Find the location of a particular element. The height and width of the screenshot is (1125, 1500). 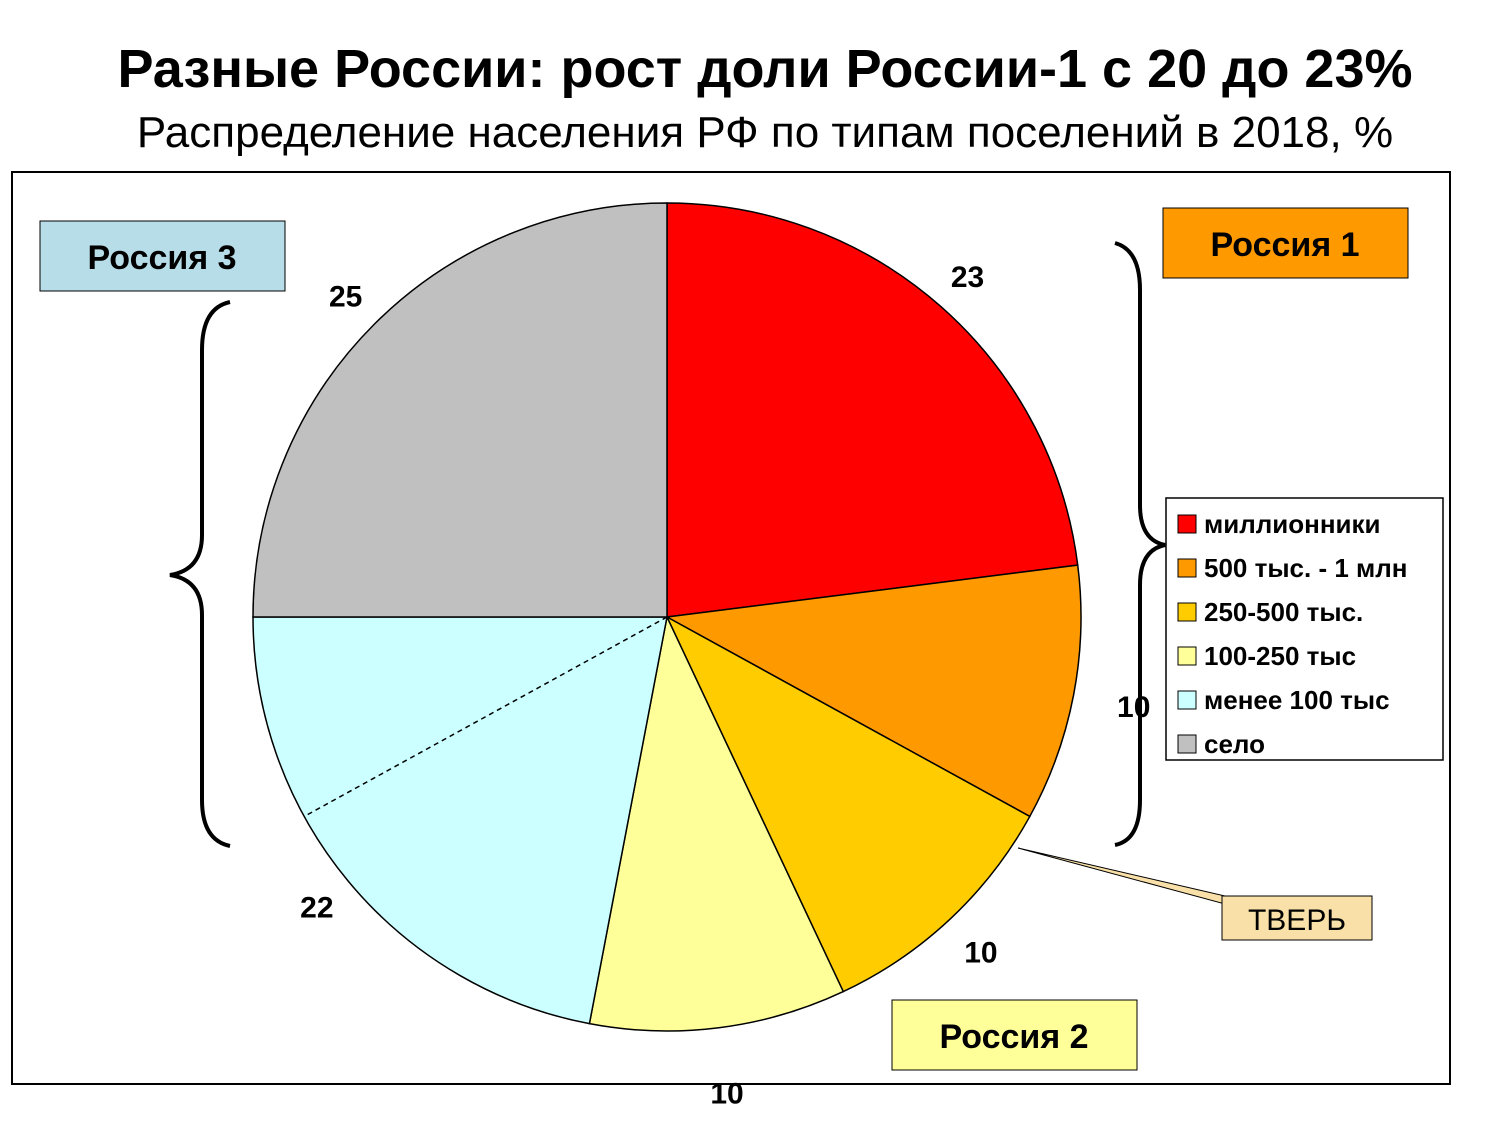

tver-callout-label: ТВЕРЬ is located at coordinates (1297, 920).